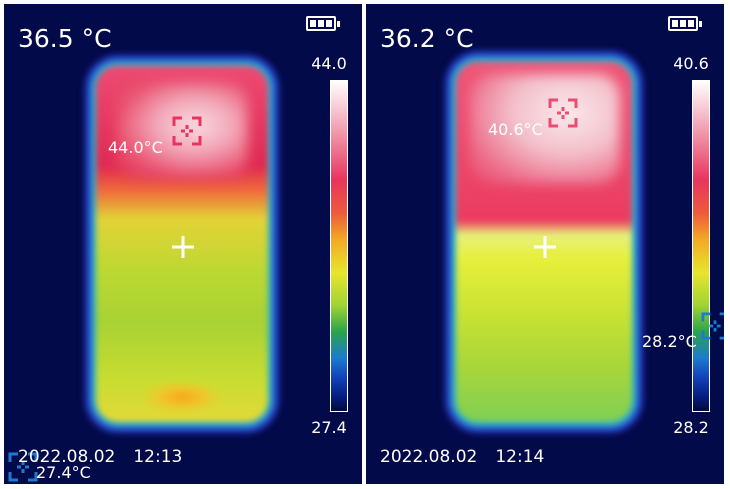  I want to click on center-temperature-readout: 36.2 °C, so click(427, 38).